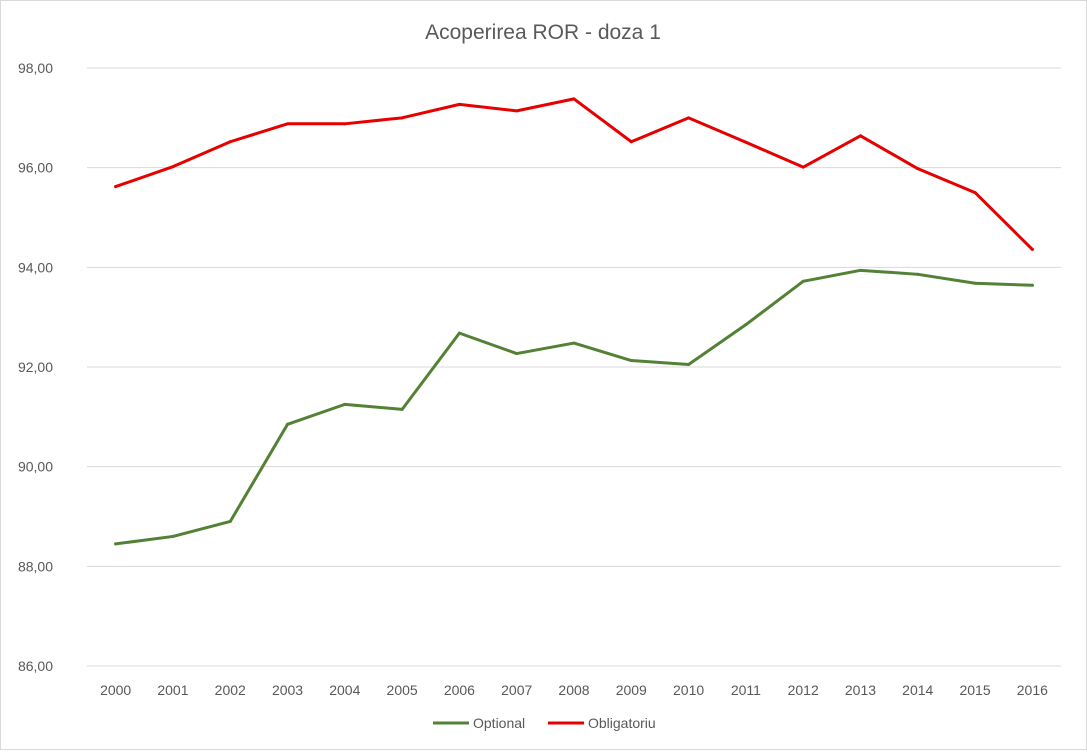  Describe the element at coordinates (803, 690) in the screenshot. I see `x-tick-label: 2012` at that location.